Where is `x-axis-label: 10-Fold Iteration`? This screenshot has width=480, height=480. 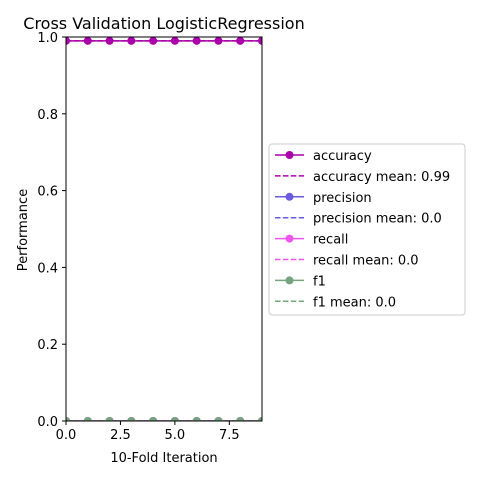
x-axis-label: 10-Fold Iteration is located at coordinates (163, 458).